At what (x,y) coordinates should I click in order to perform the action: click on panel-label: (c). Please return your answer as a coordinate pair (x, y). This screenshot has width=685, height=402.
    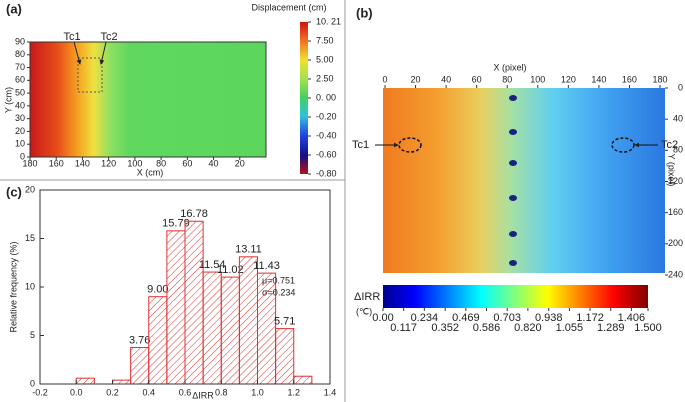
    Looking at the image, I should click on (14, 191).